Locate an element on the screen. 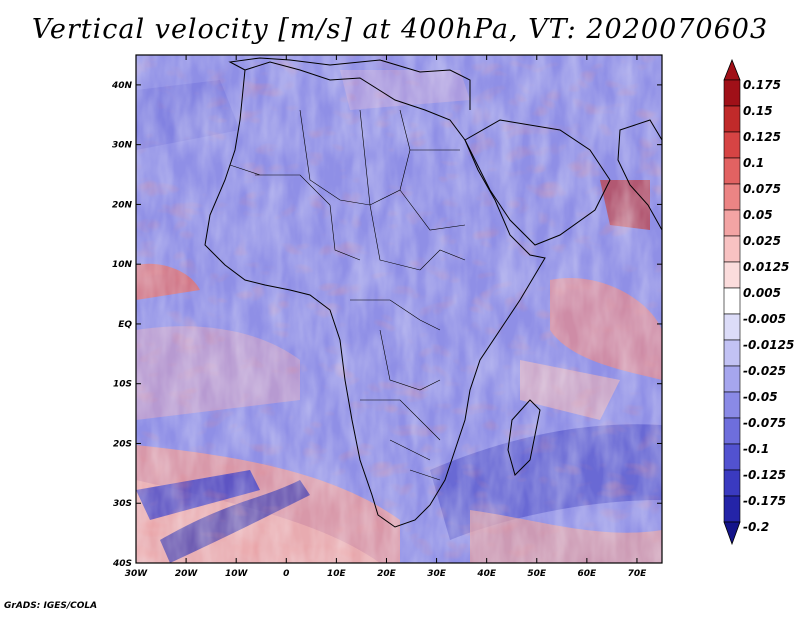 The image size is (800, 618). lon-tick-label: 20E is located at coordinates (387, 574).